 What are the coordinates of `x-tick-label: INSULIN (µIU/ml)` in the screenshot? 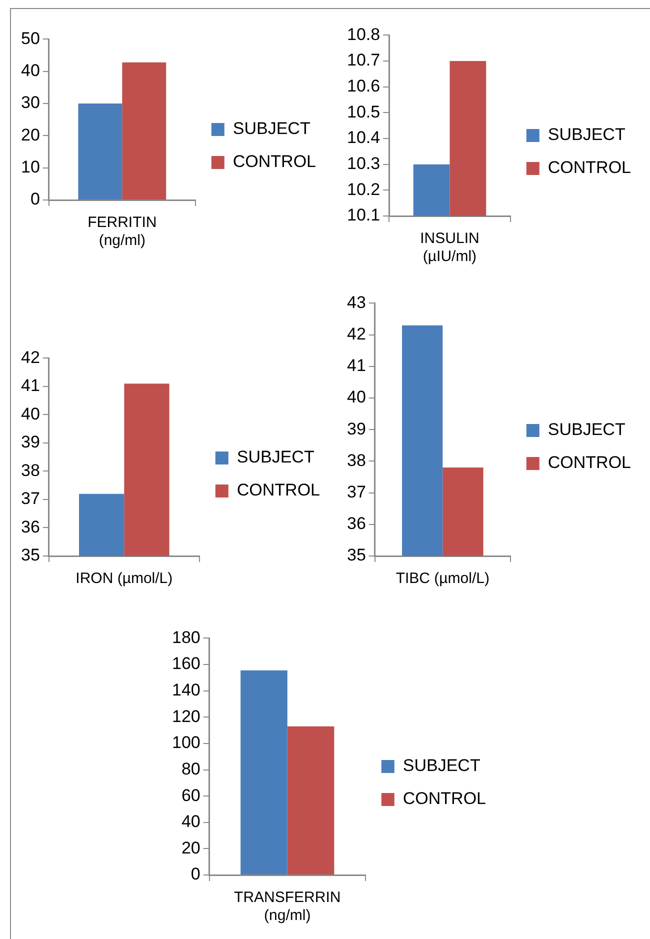 It's located at (450, 248).